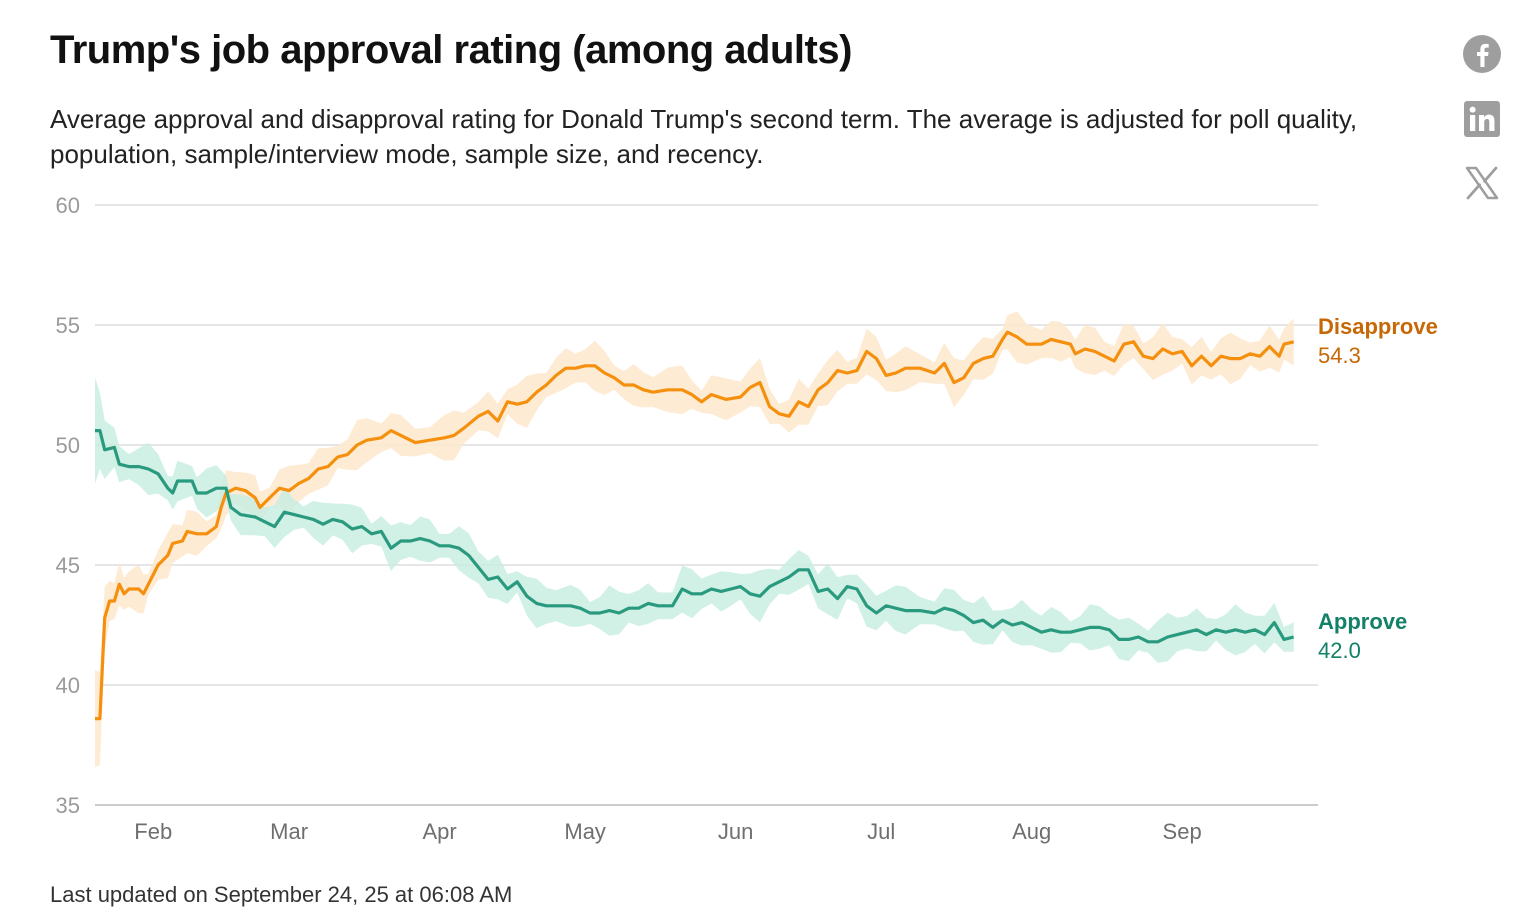  Describe the element at coordinates (68, 565) in the screenshot. I see `y-tick-label: 45` at that location.